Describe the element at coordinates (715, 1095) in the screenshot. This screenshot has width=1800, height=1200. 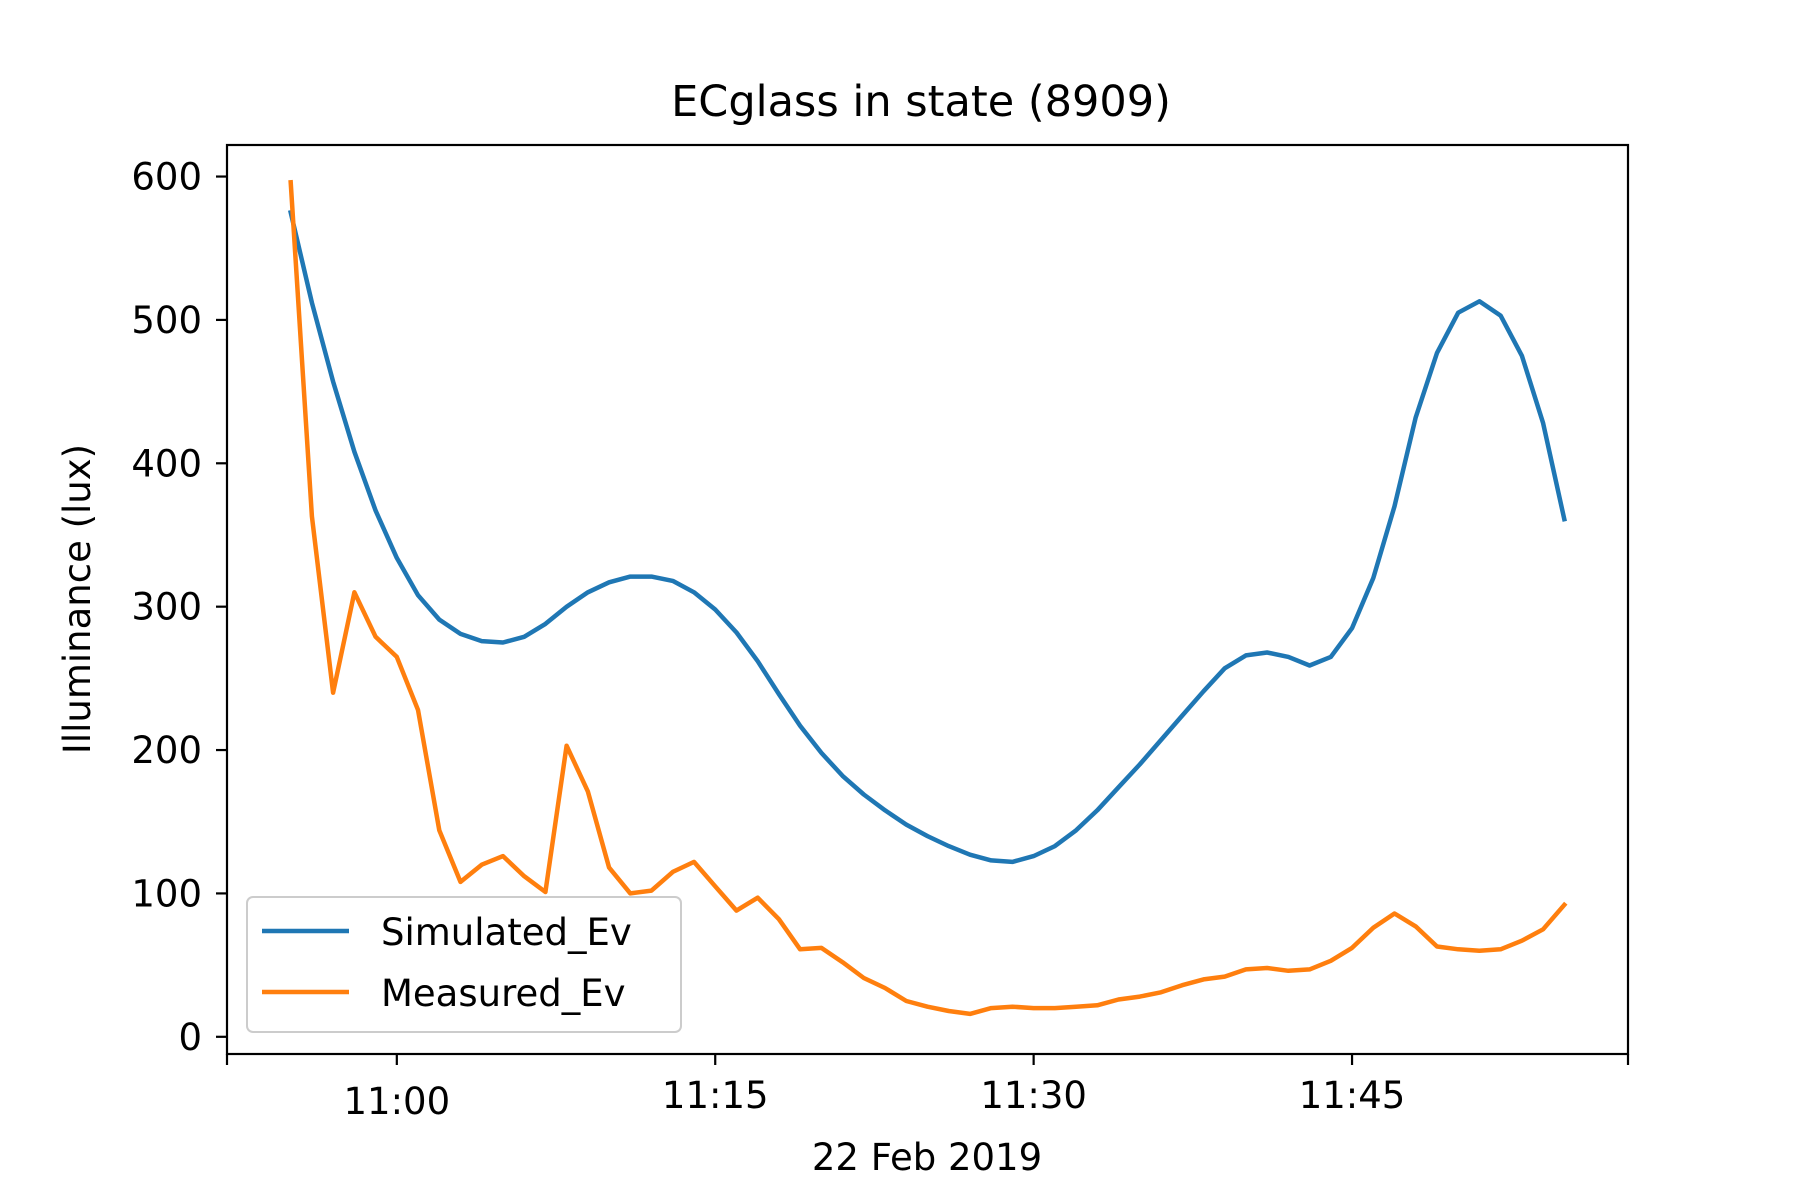
I see `x-tick-label: 11:15` at that location.